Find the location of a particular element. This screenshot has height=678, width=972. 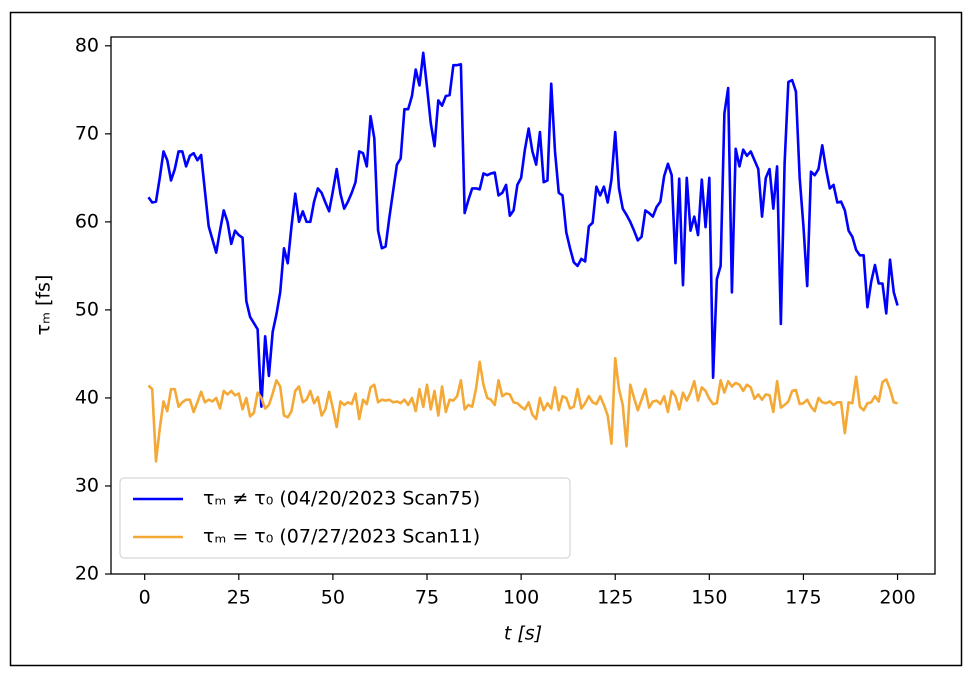

x-axis-label: t [s] is located at coordinates (523, 634).